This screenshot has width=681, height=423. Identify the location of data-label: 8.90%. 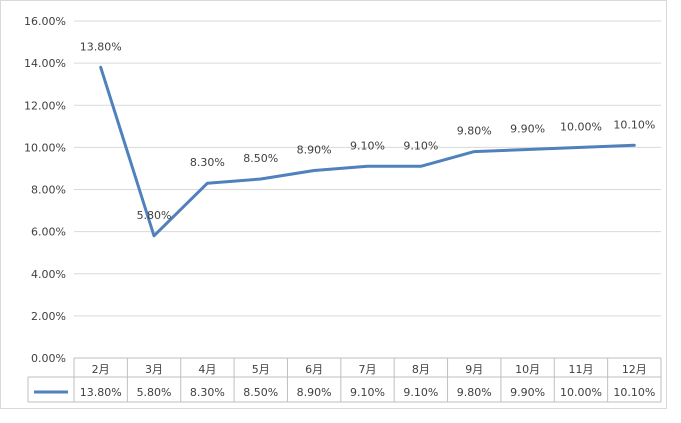
(314, 150).